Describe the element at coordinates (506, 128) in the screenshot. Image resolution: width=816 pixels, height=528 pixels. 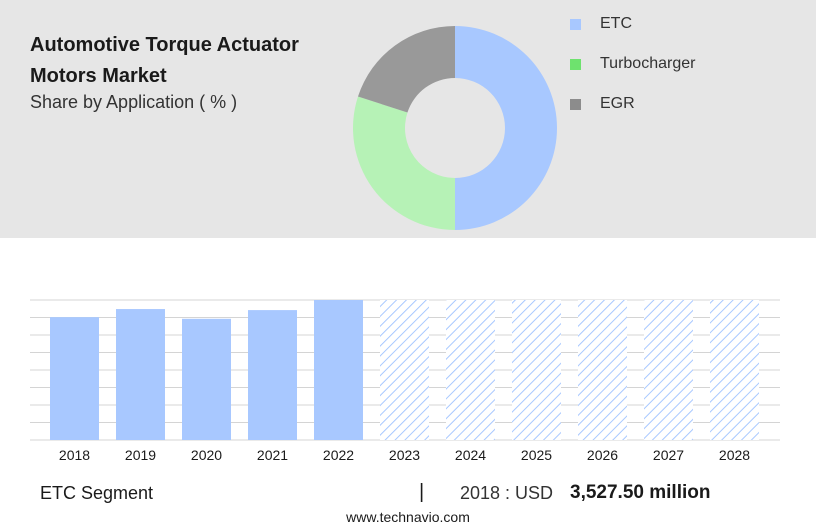
I see `donut-slice-etc` at that location.